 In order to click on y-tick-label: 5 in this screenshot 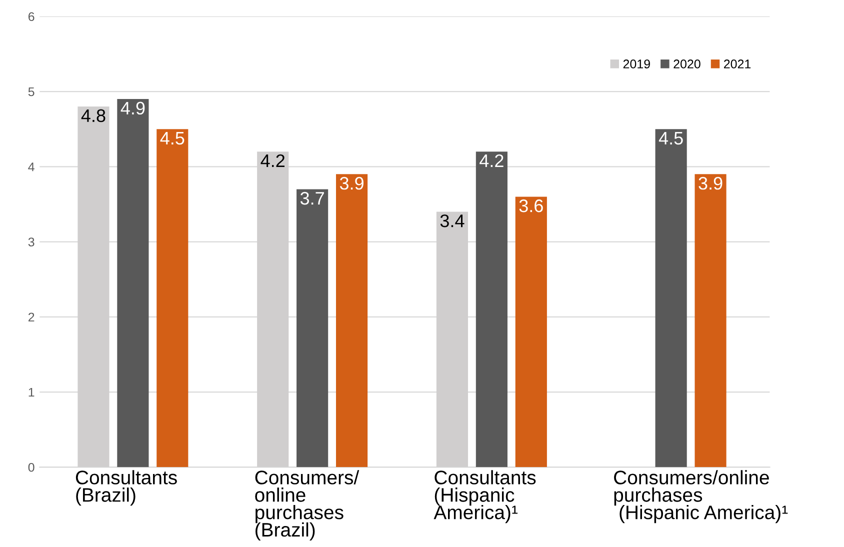, I will do `click(31, 91)`.